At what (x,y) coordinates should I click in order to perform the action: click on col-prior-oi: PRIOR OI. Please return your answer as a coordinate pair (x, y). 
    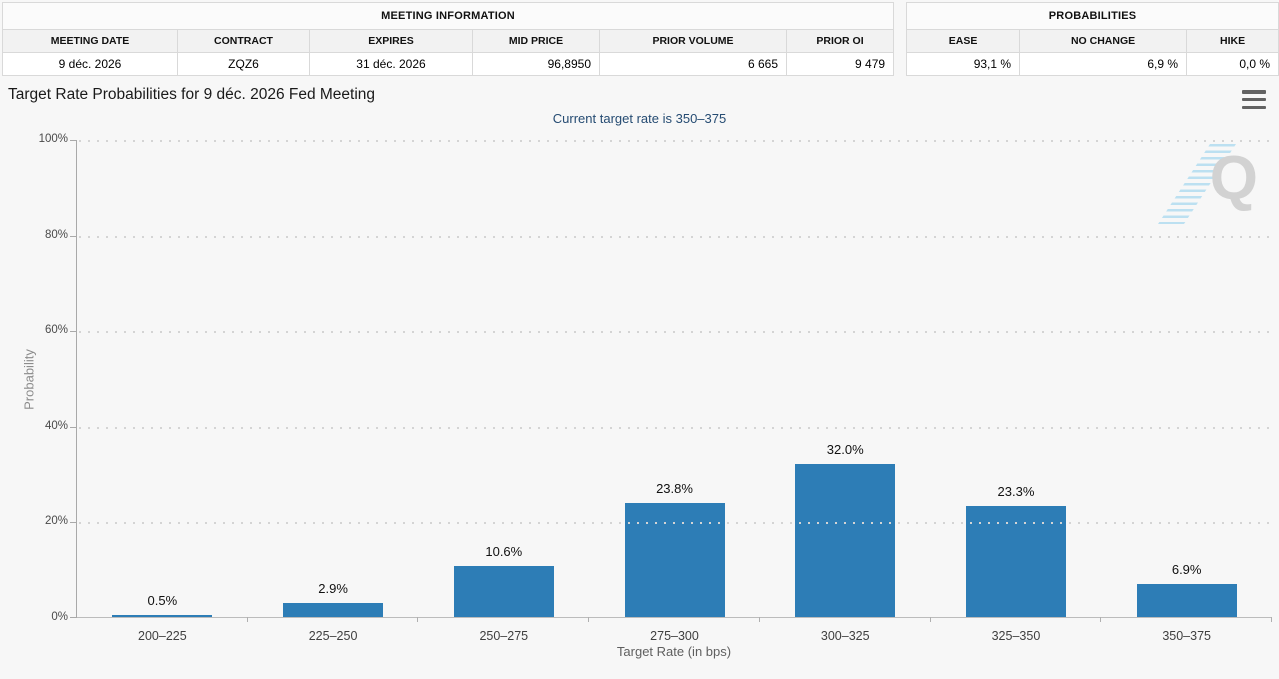
    Looking at the image, I should click on (840, 41).